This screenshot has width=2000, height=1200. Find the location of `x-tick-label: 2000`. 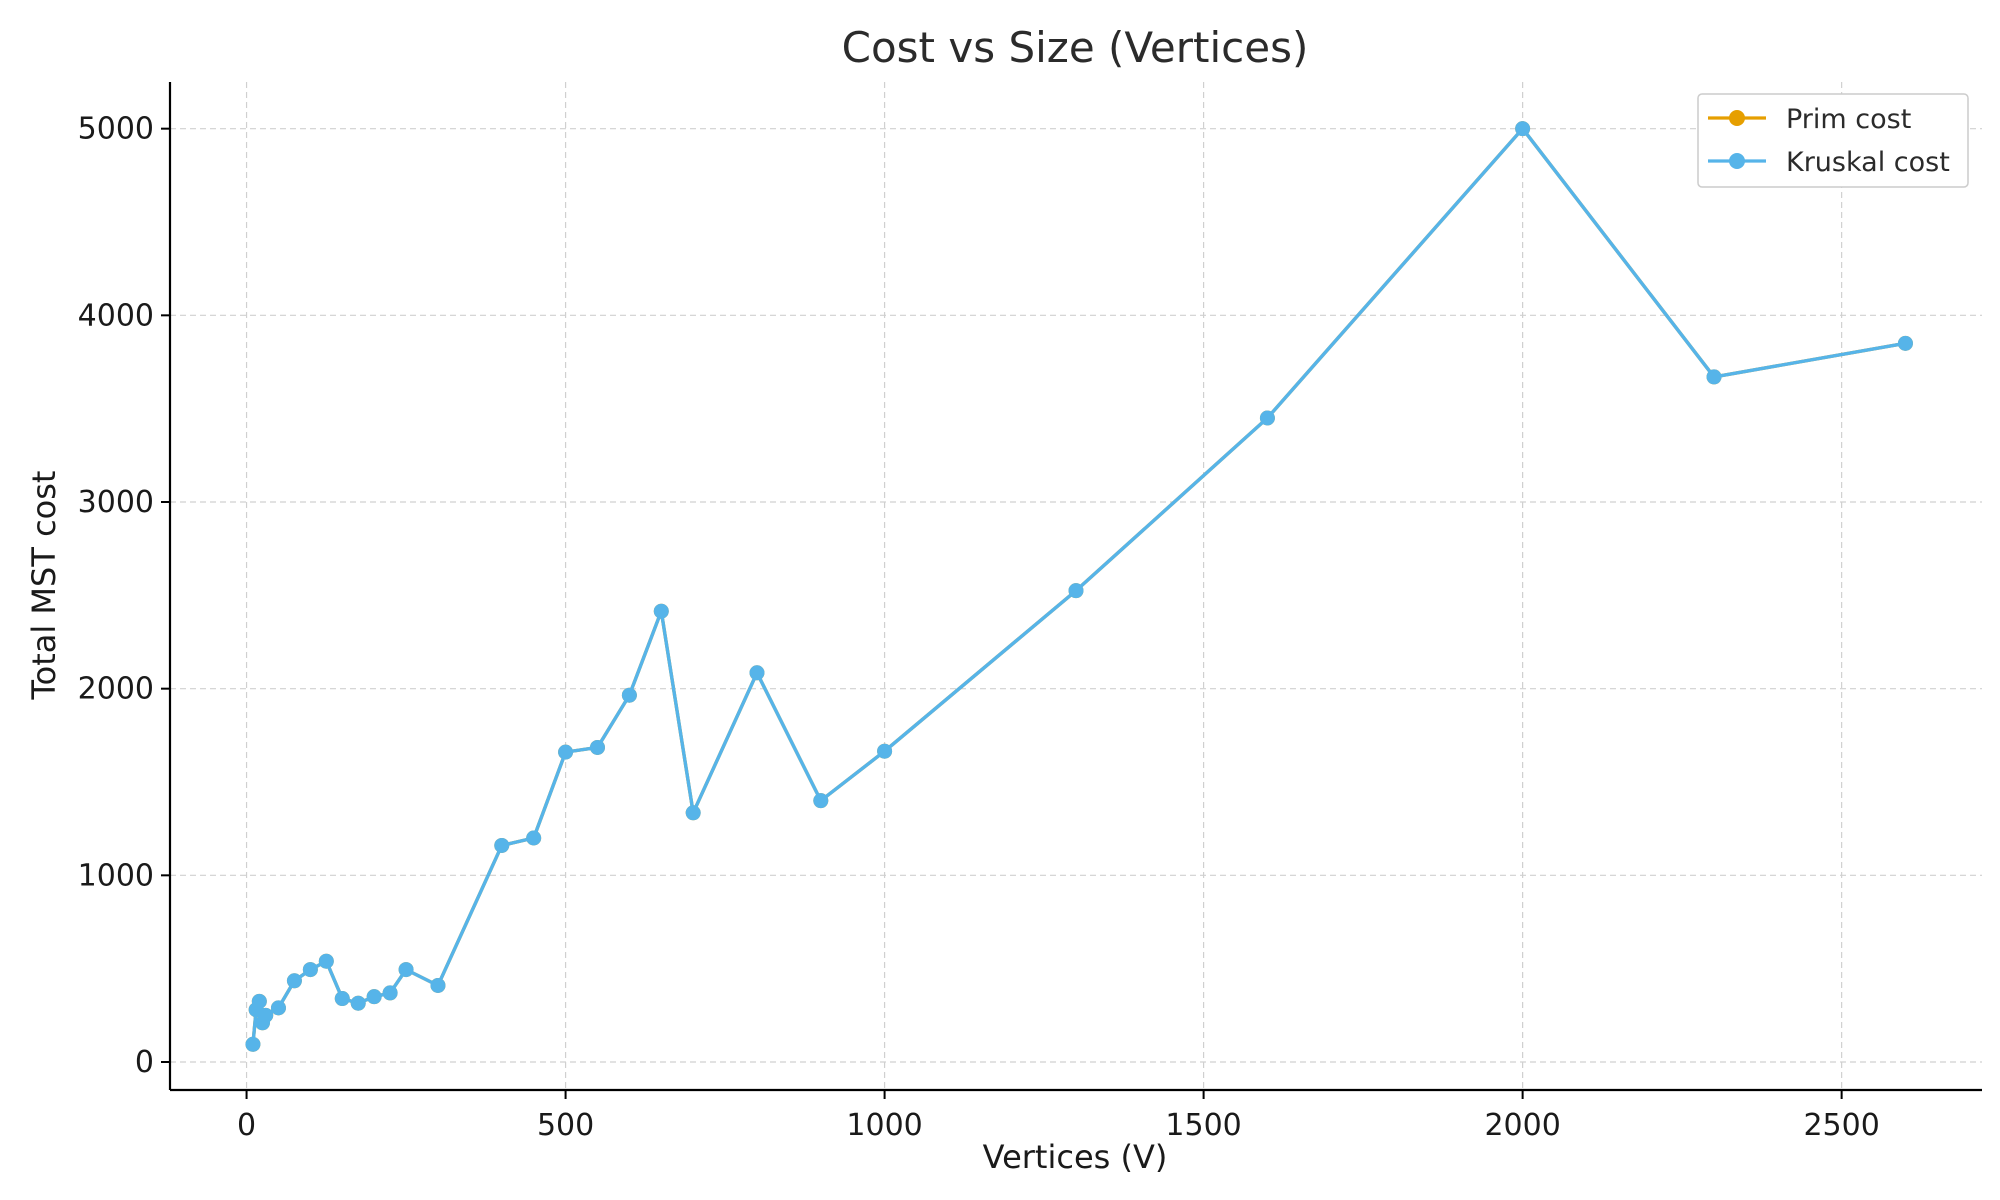

x-tick-label: 2000 is located at coordinates (1522, 1125).